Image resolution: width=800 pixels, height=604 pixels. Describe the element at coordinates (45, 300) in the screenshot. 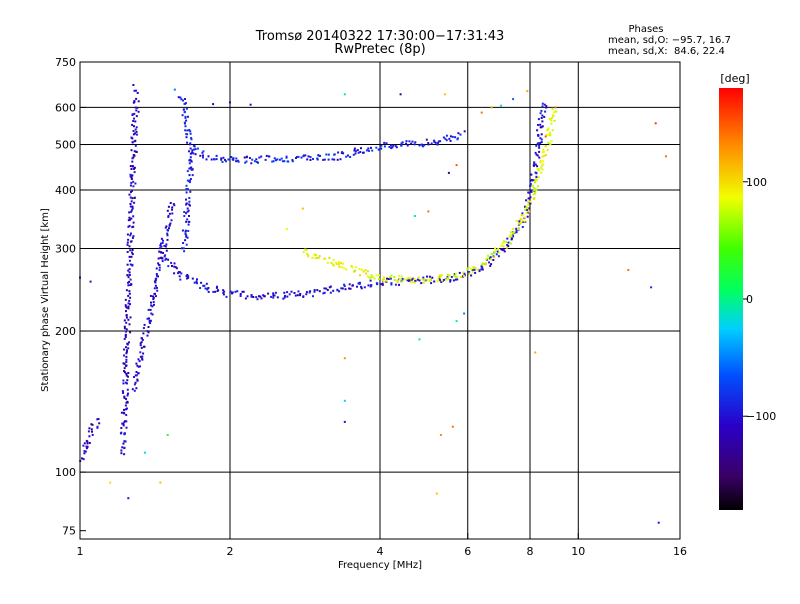

I see `y-axis-label: Stationary phase Virtual Height [km]` at that location.